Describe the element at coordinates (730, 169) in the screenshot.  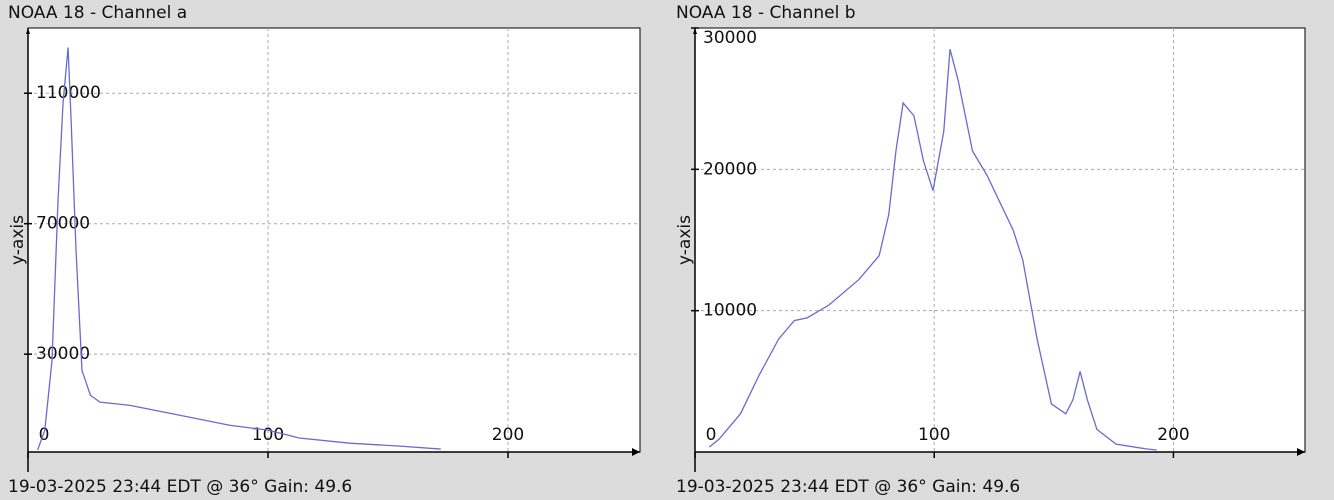
I see `y-tick-label: 20000` at that location.